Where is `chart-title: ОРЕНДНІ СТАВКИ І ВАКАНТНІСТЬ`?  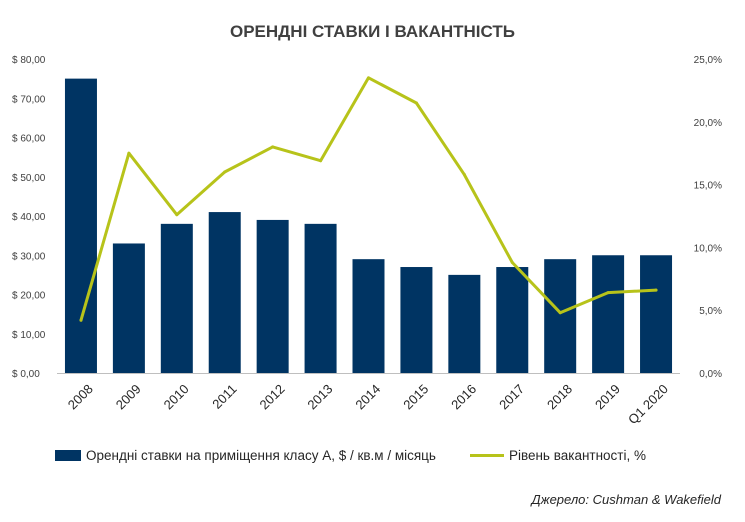 chart-title: ОРЕНДНІ СТАВКИ І ВАКАНТНІСТЬ is located at coordinates (372, 31).